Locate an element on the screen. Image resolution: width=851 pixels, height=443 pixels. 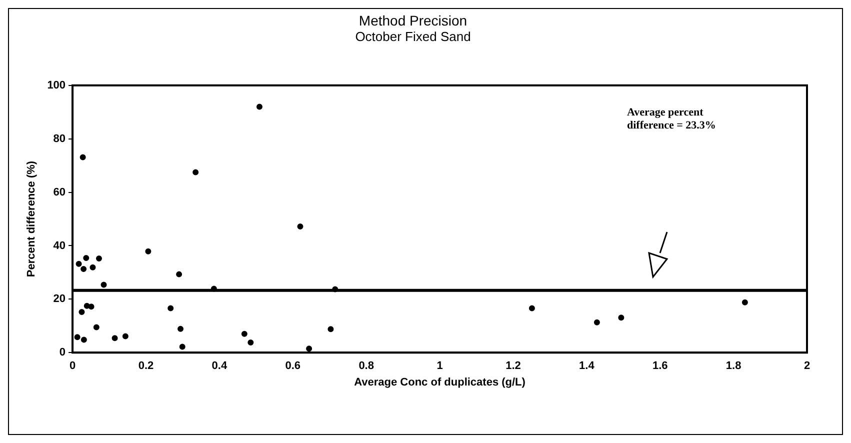
x-tick-label: 0.6 is located at coordinates (293, 366).